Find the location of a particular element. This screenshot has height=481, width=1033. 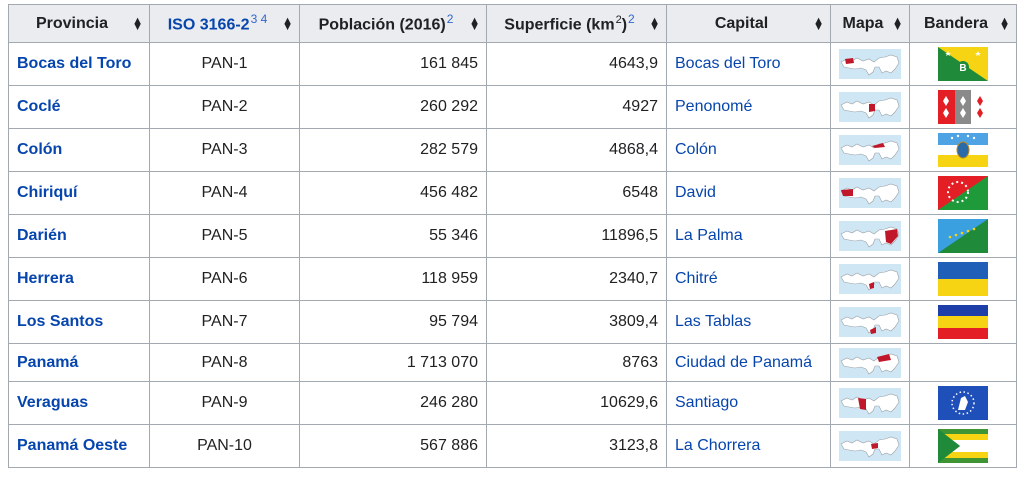

provincia-link: Chiriquí is located at coordinates (47, 192).